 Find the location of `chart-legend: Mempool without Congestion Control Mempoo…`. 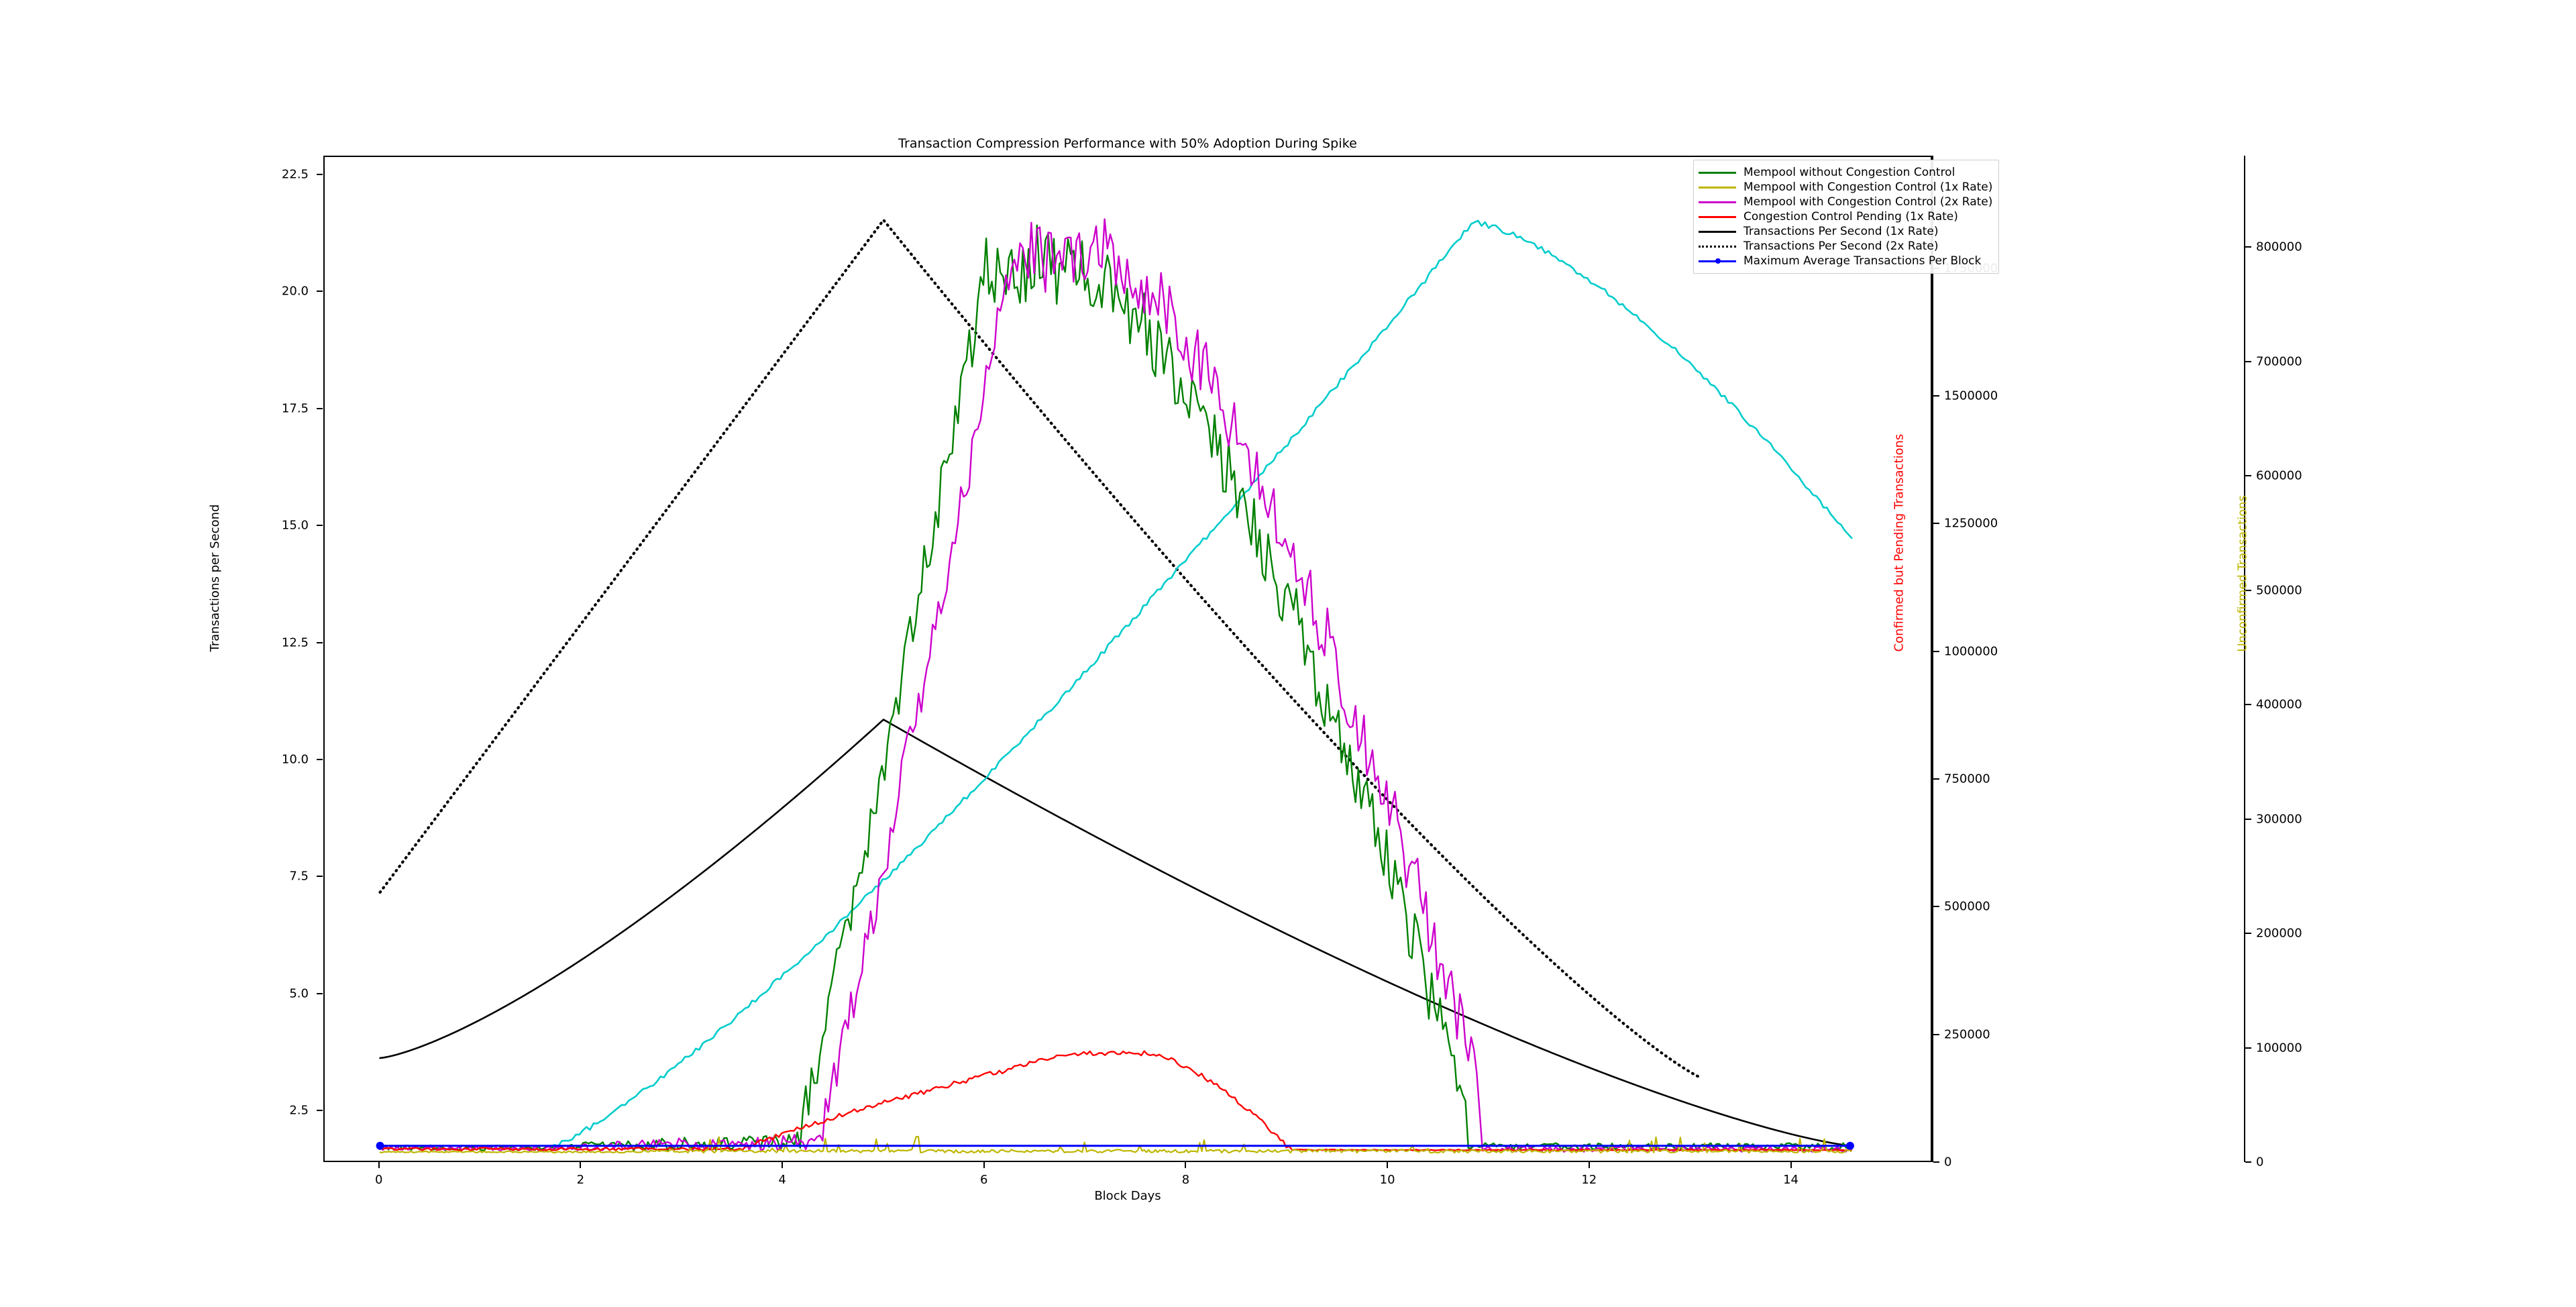

chart-legend: Mempool without Congestion Control Mempoo… is located at coordinates (1846, 217).